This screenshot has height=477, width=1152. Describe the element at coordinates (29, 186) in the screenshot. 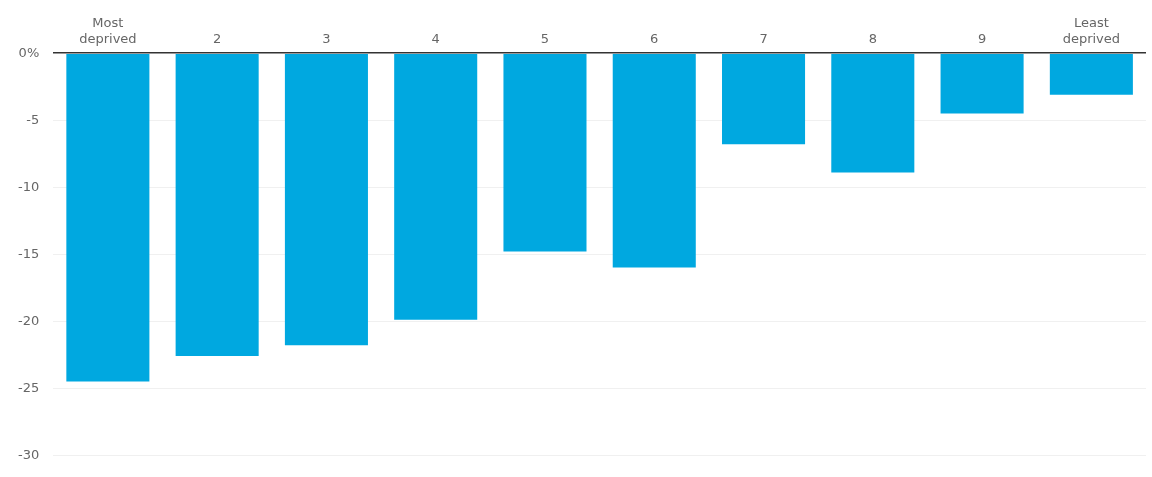

I see `y-tick-label: -10` at that location.